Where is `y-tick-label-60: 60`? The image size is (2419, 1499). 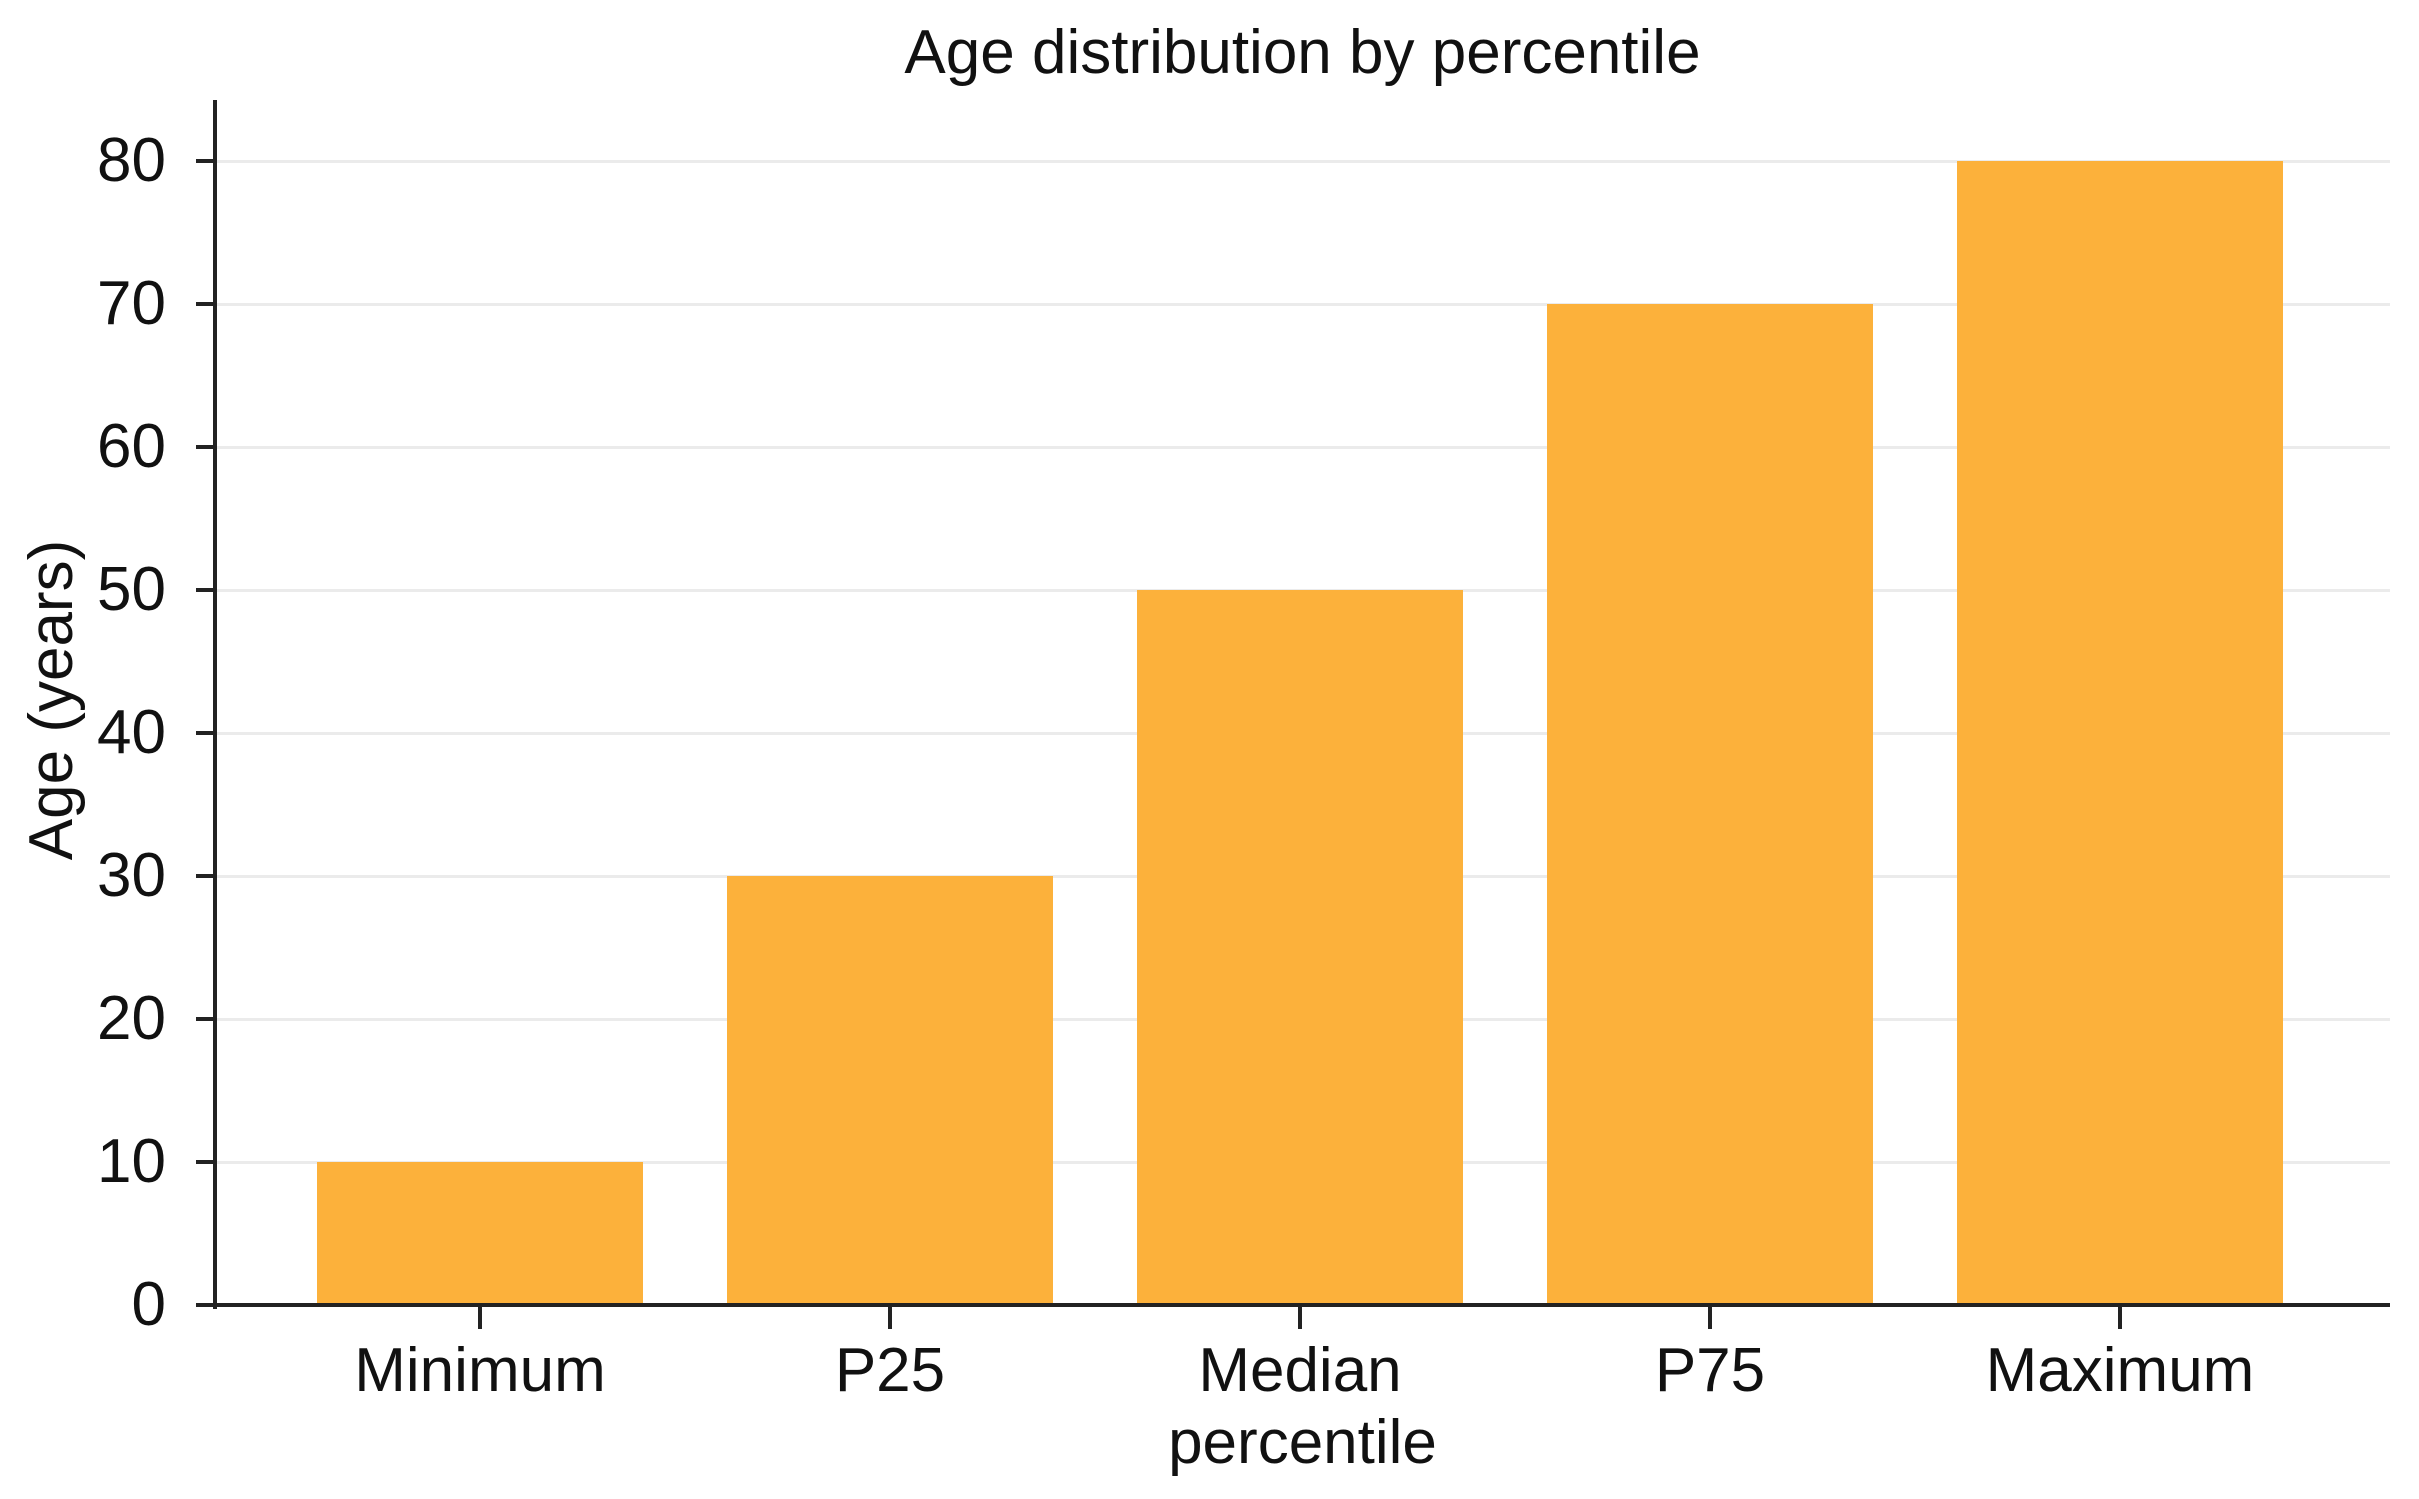 y-tick-label-60: 60 is located at coordinates (131, 446).